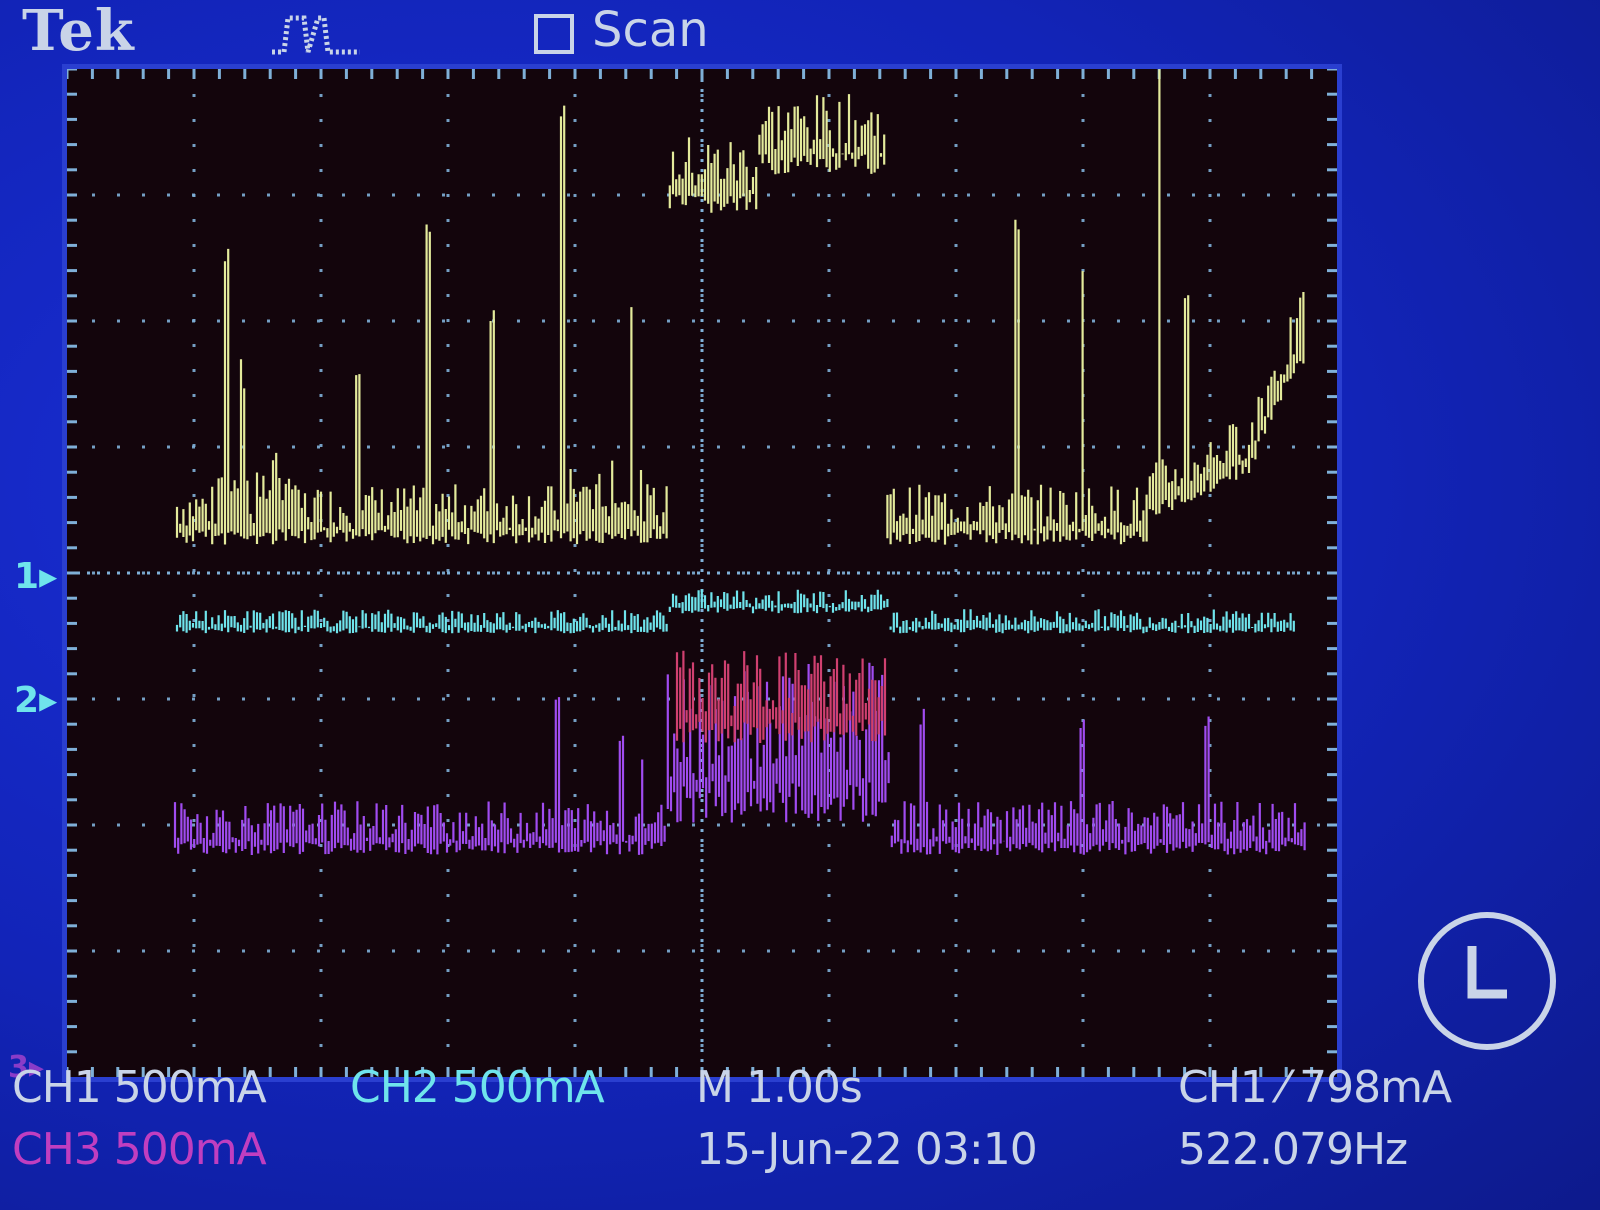 This screenshot has height=1210, width=1600. What do you see at coordinates (139, 1087) in the screenshot?
I see `ch1-scale: CH1 500mA` at bounding box center [139, 1087].